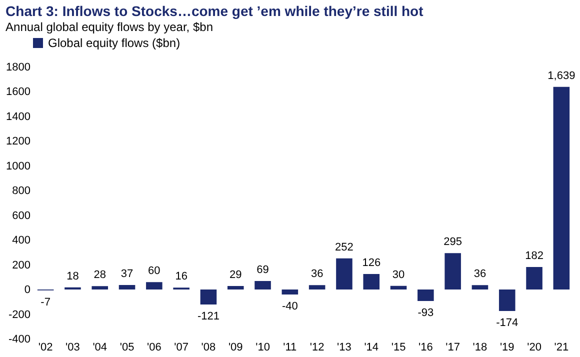  What do you see at coordinates (480, 348) in the screenshot?
I see `x-tick-label: '18` at bounding box center [480, 348].